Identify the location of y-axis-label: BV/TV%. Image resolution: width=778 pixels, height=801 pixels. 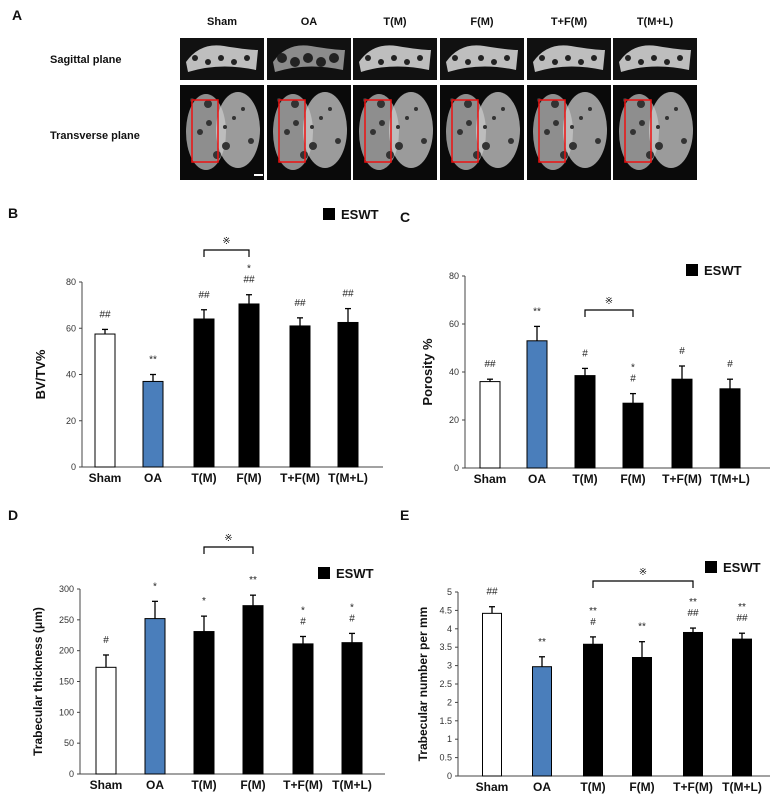
(40, 374).